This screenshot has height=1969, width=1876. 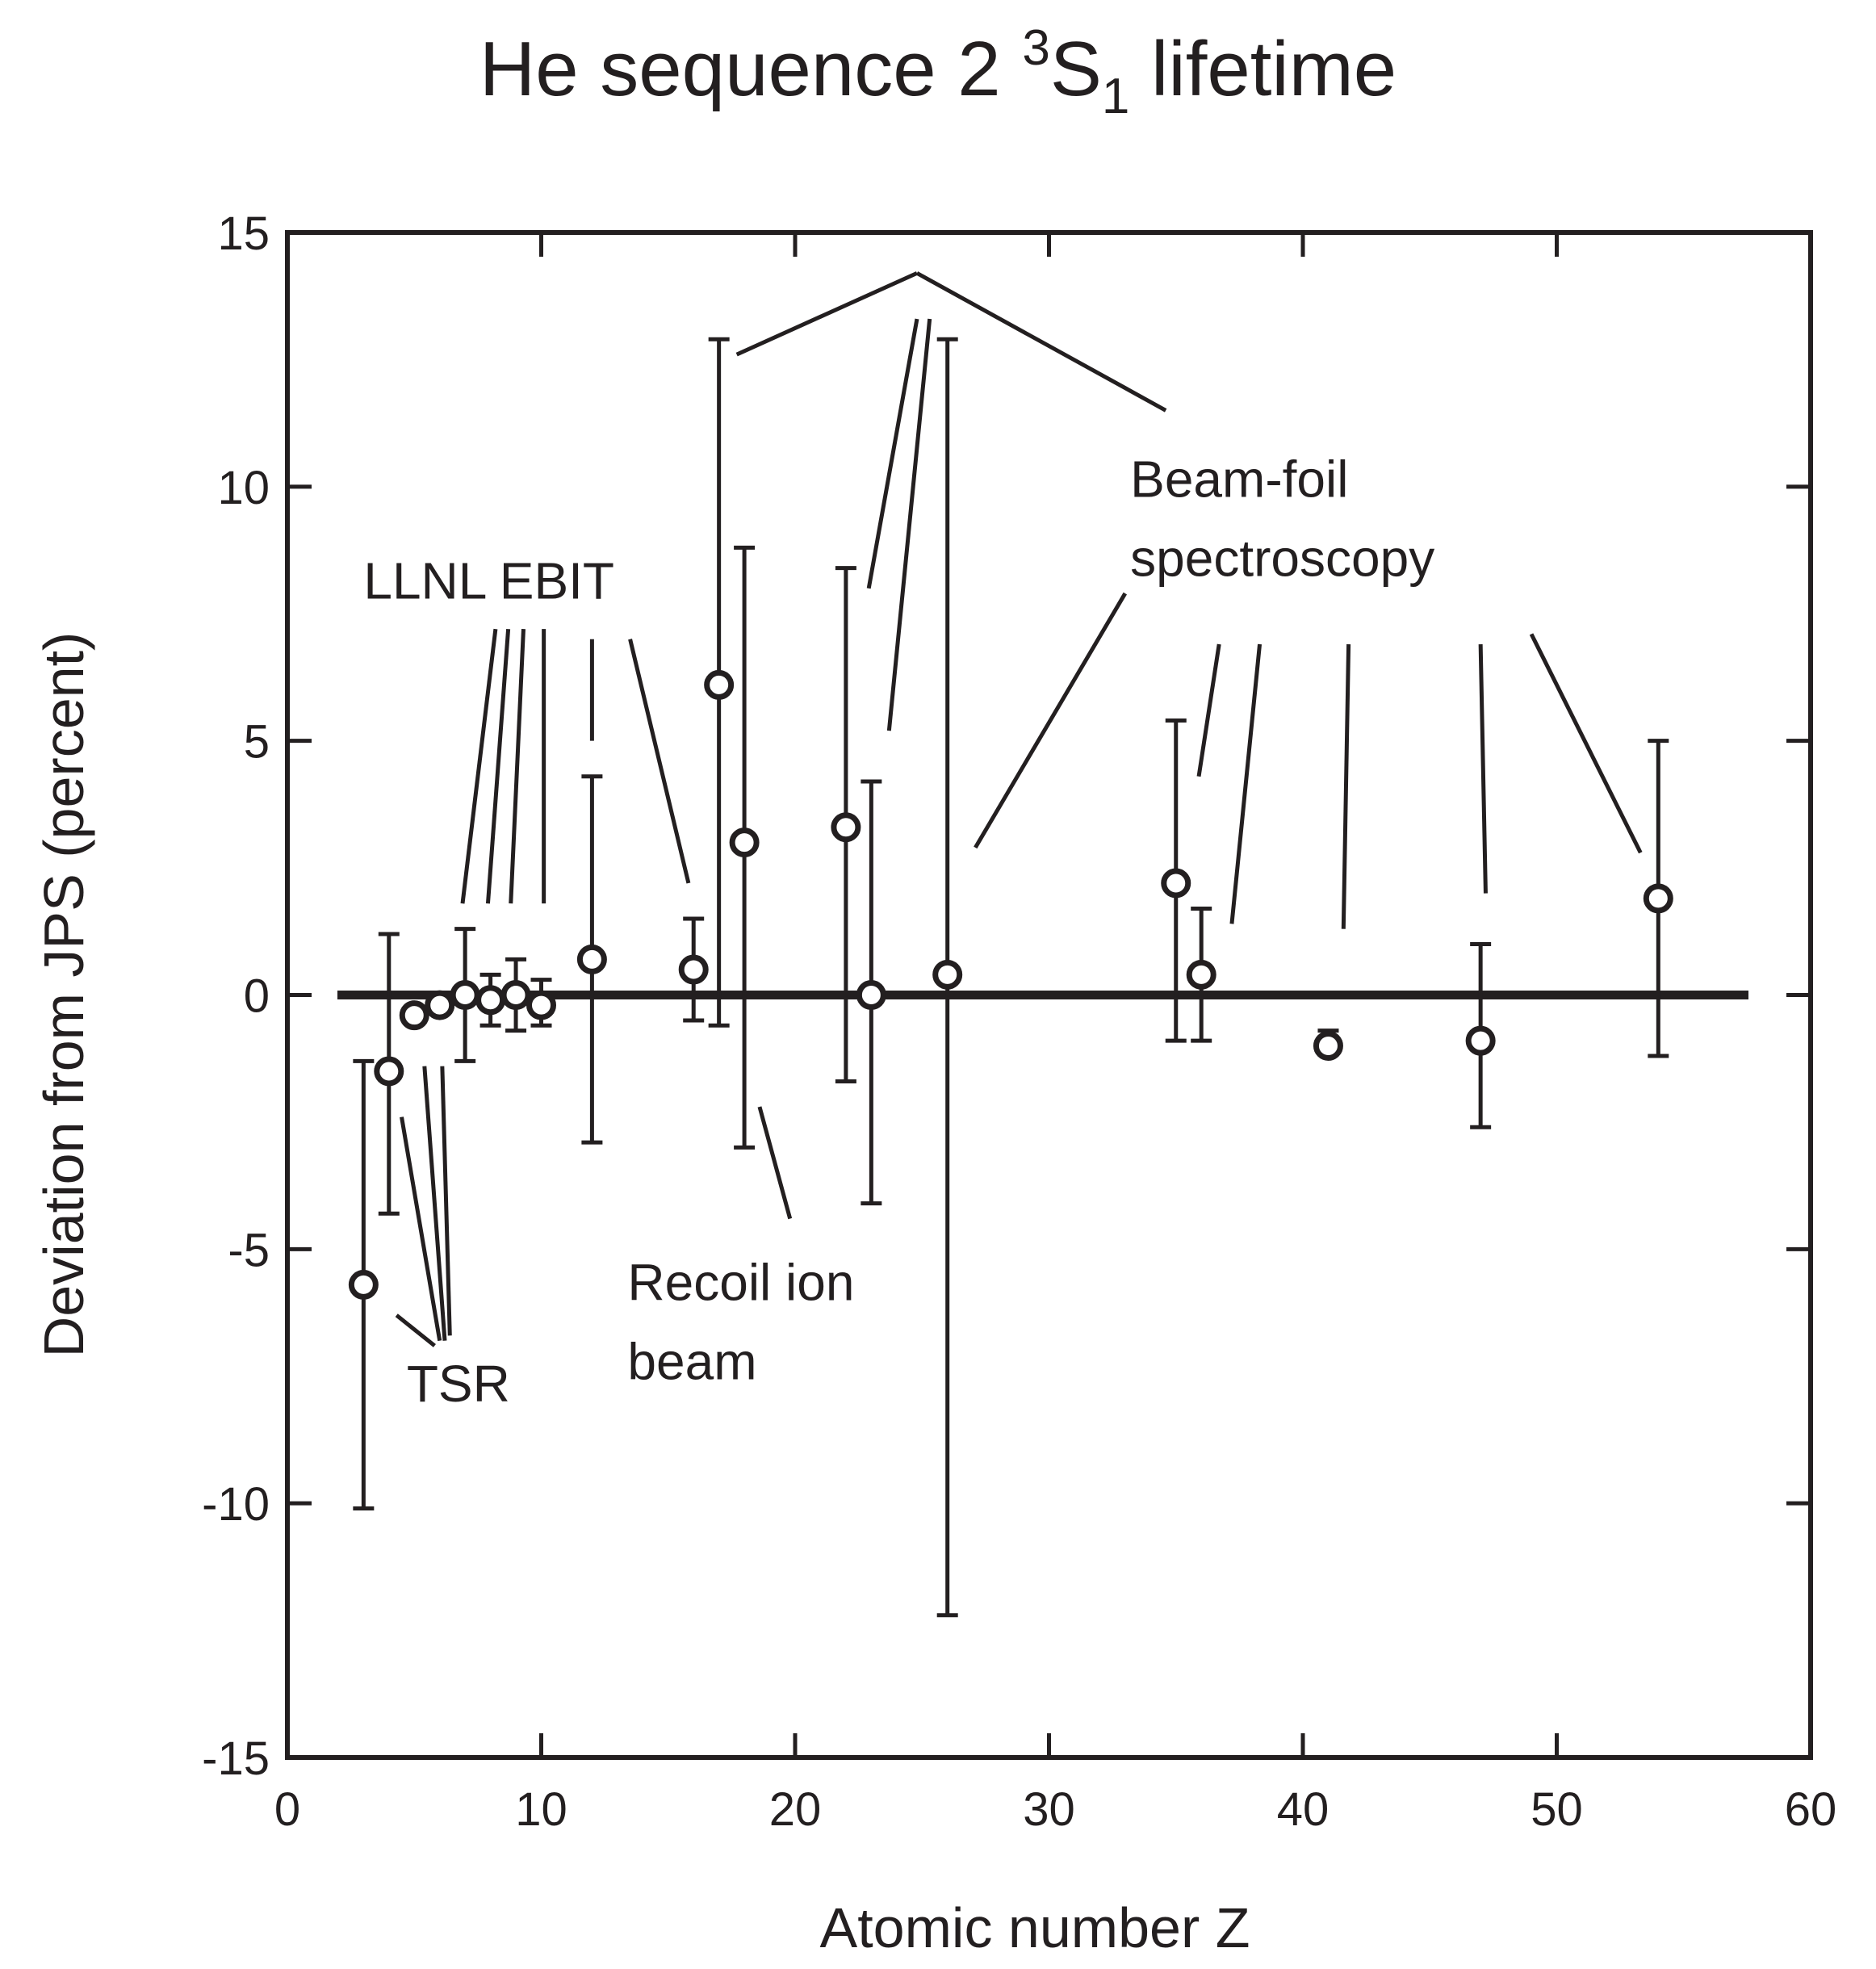 I want to click on x-tick-label: 20, so click(x=796, y=1809).